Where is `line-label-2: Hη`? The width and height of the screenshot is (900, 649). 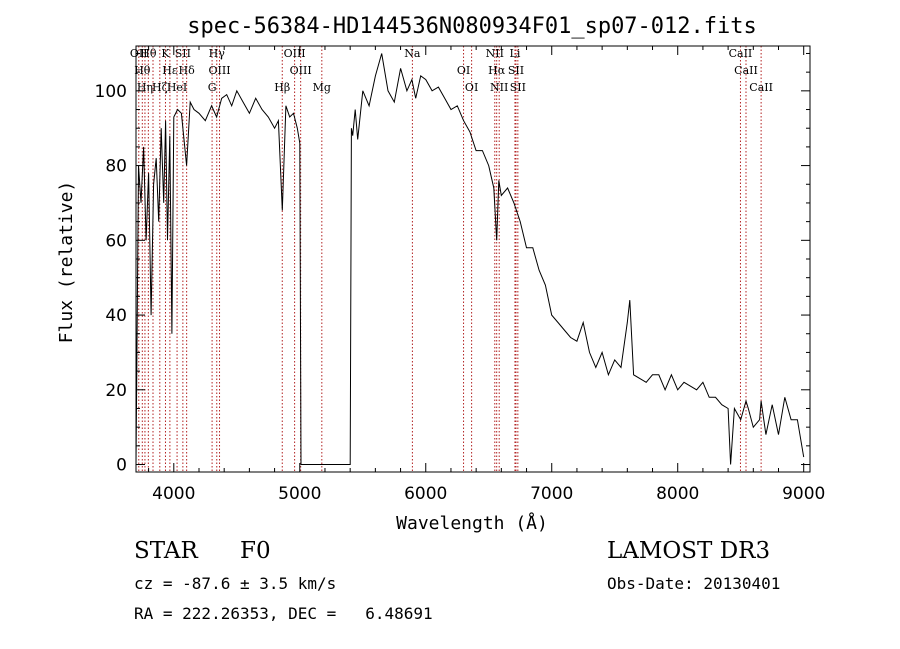 line-label-2: Hη is located at coordinates (145, 87).